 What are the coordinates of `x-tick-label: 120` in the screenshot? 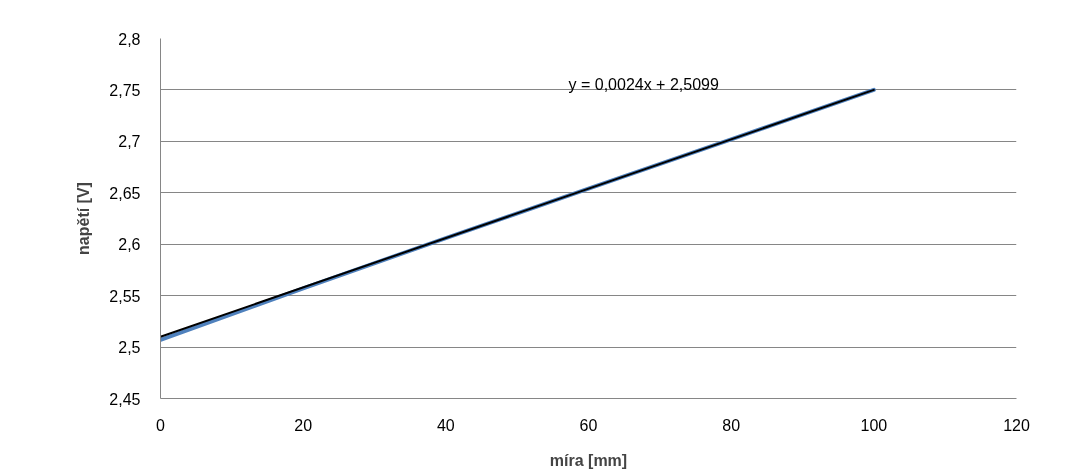 It's located at (1016, 425).